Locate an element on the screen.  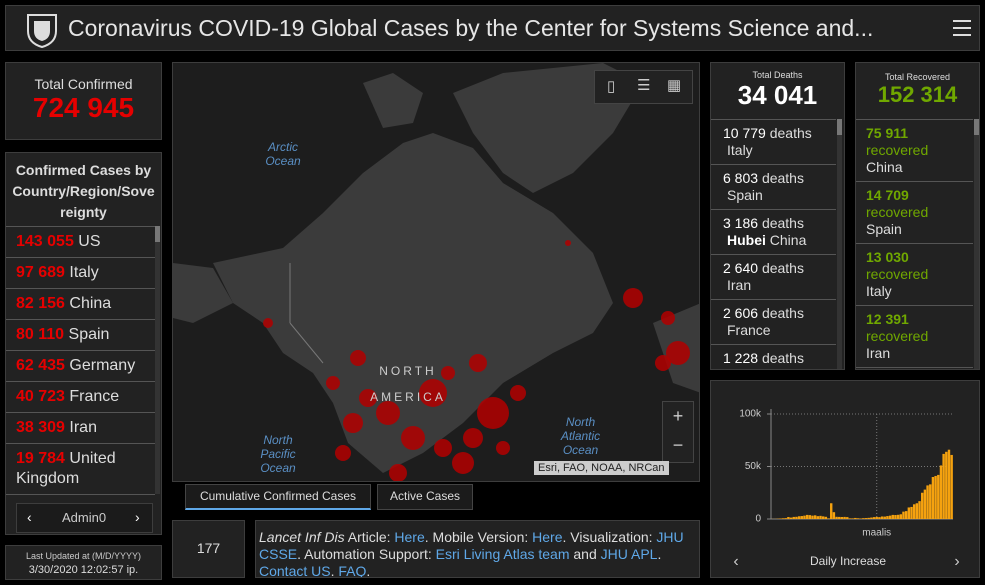
chart: Daily Increase ‹ › 0 50k 100k maalis is located at coordinates (846, 490).